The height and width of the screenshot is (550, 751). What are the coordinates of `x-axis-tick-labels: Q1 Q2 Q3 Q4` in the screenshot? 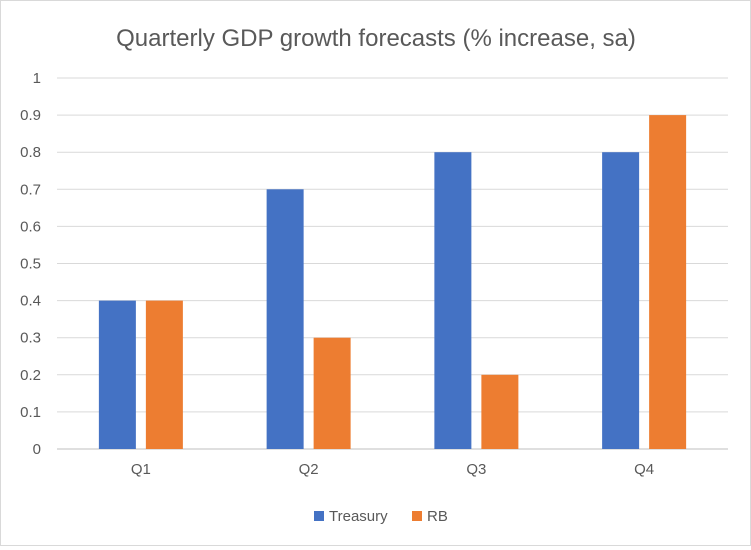 It's located at (392, 469).